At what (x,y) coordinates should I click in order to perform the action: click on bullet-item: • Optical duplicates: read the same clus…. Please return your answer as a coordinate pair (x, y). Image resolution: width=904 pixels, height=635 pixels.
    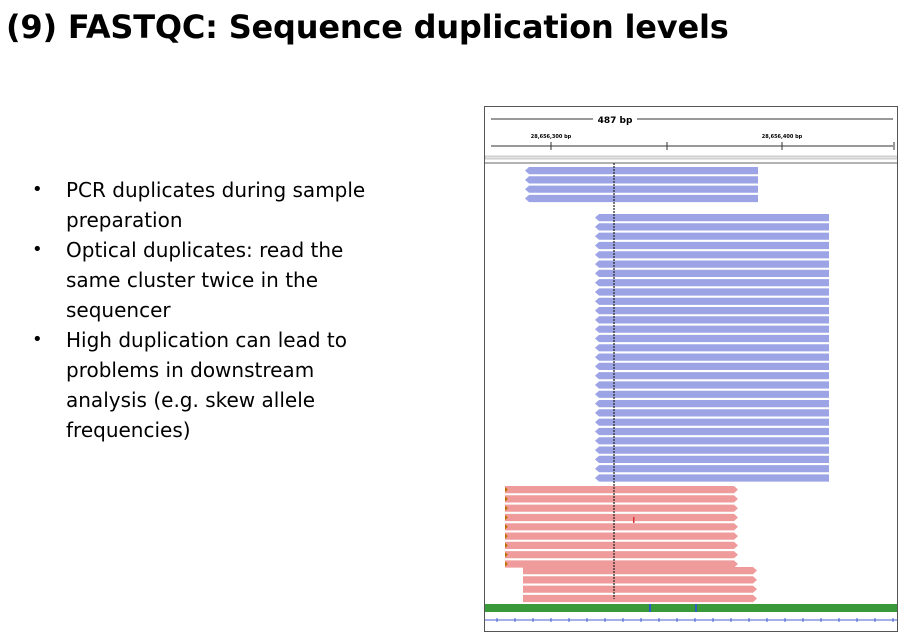
    Looking at the image, I should click on (215, 280).